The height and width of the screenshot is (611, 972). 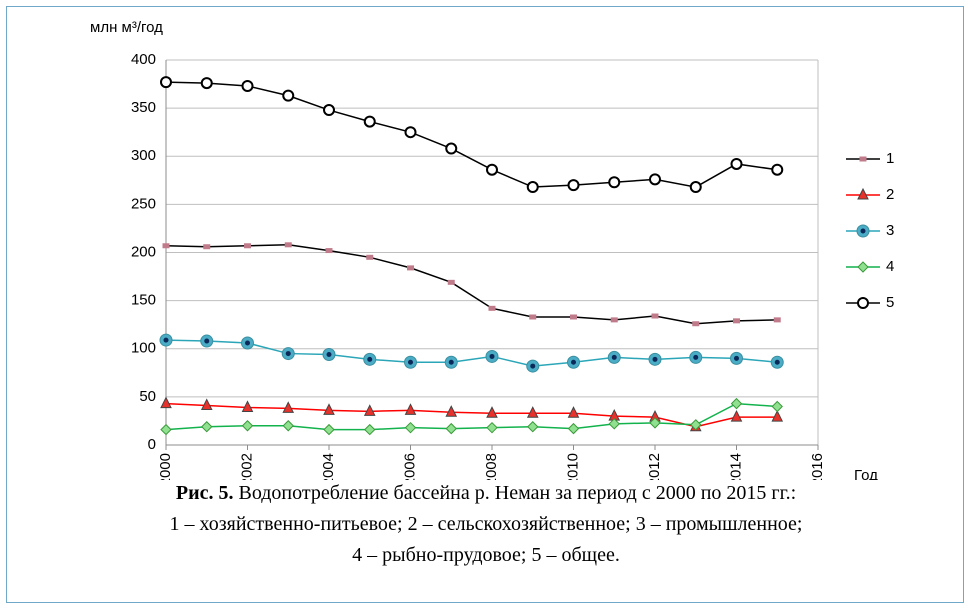 I want to click on y-tick-label: 200, so click(x=143, y=251).